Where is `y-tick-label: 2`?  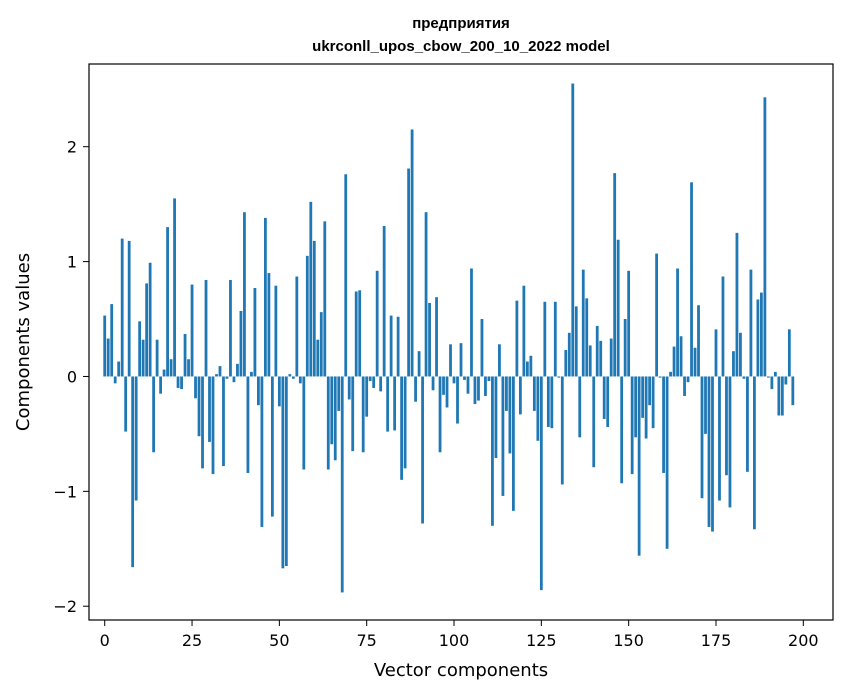 y-tick-label: 2 is located at coordinates (72, 147).